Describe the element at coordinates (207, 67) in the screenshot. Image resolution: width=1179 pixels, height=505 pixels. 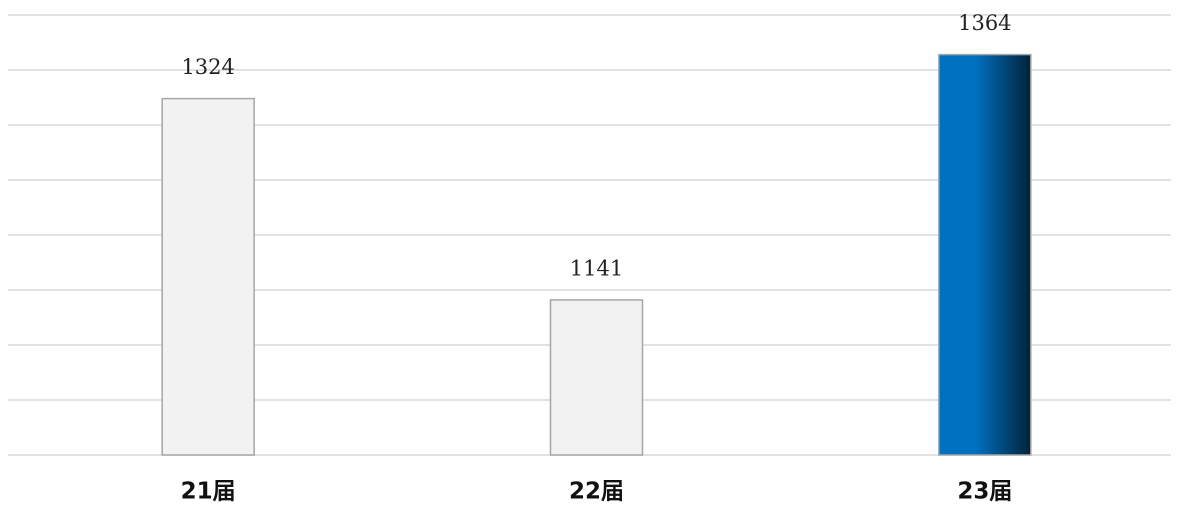
I see `value-label: 1324` at that location.